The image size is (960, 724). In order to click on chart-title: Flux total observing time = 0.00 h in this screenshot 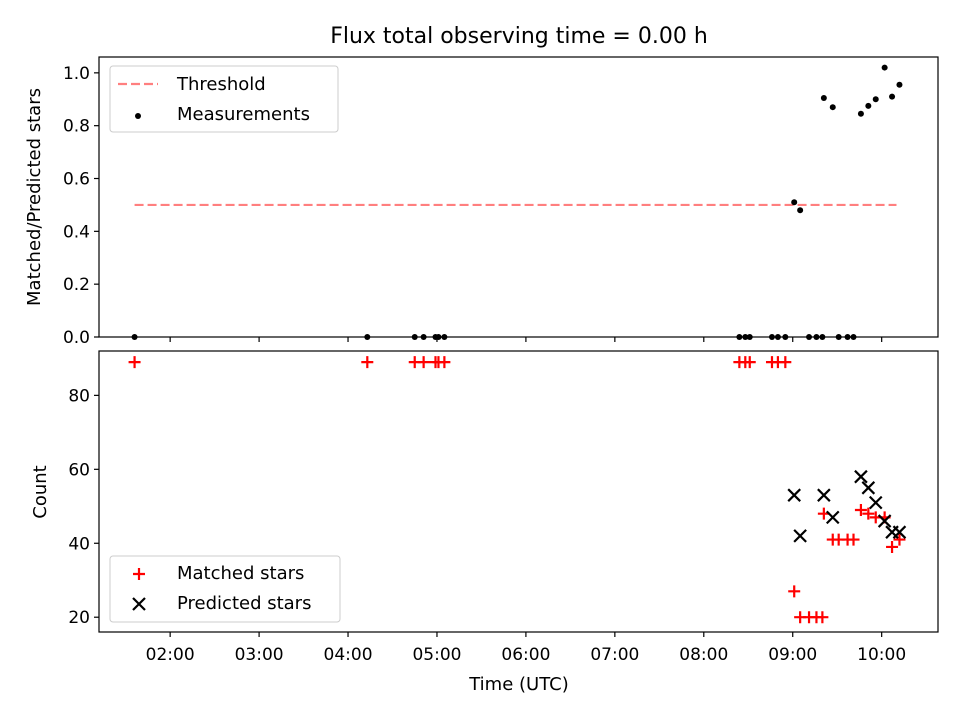, I will do `click(519, 36)`.